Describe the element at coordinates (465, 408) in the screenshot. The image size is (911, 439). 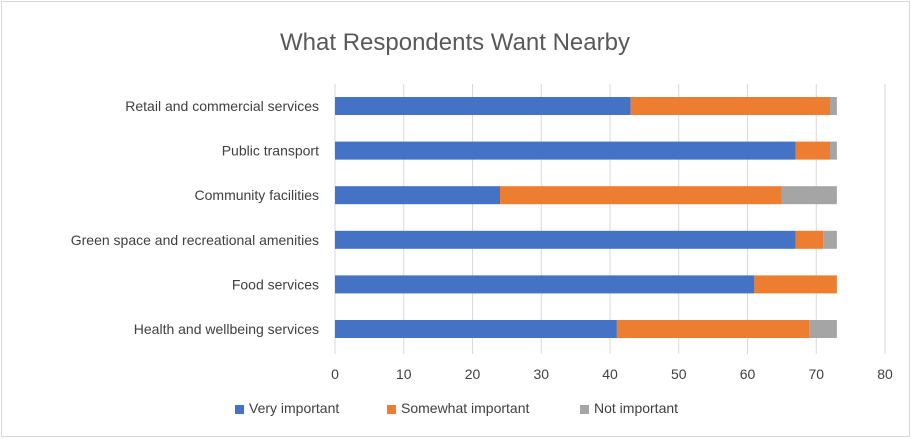
I see `legend-label: Somewhat important` at that location.